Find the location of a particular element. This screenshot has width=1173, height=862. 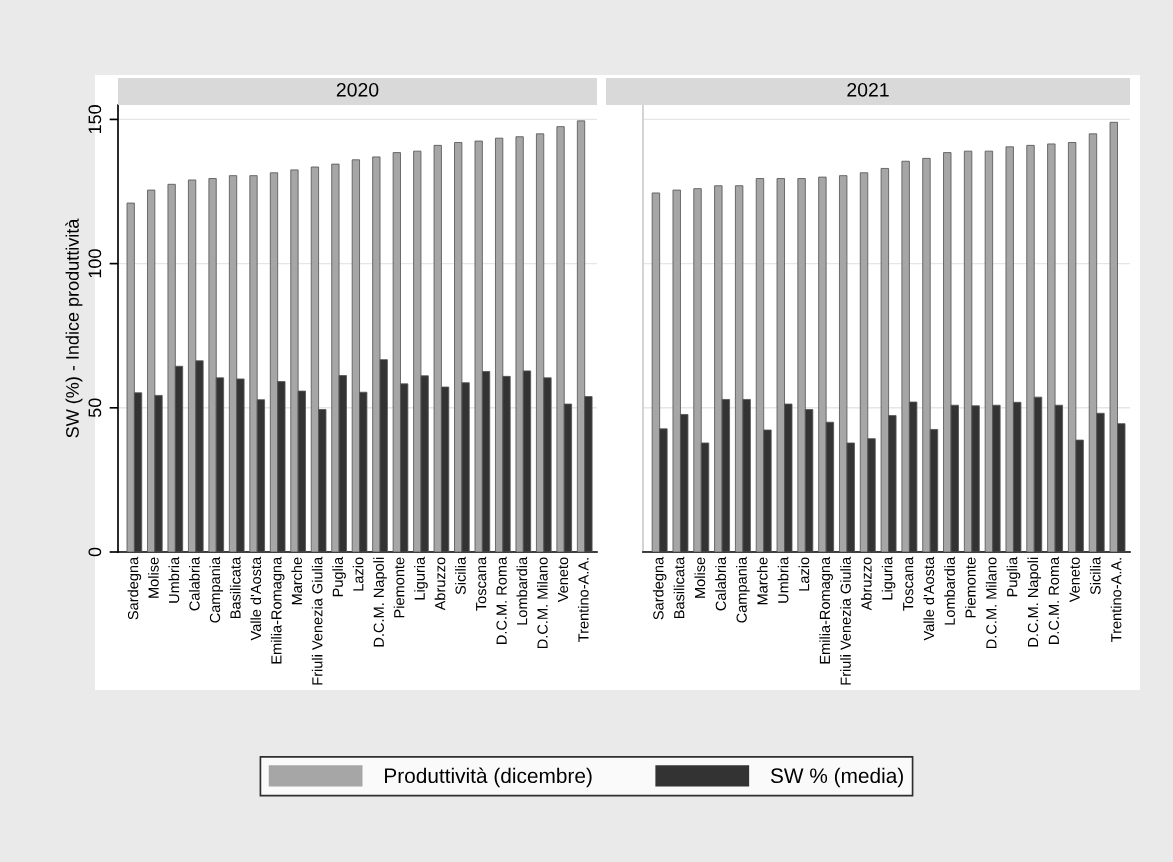

y-tick-label: 100 is located at coordinates (95, 263).